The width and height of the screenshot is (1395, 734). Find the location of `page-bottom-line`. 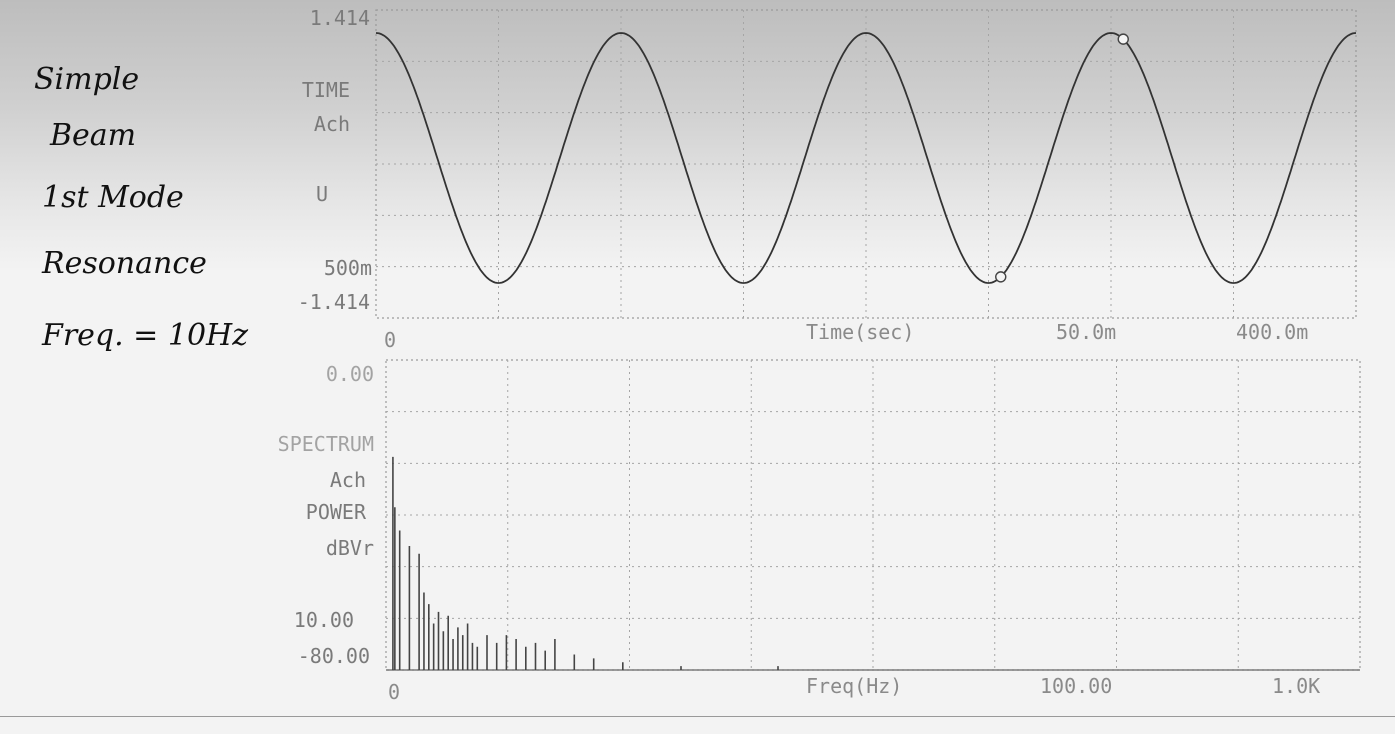

page-bottom-line is located at coordinates (697, 716).